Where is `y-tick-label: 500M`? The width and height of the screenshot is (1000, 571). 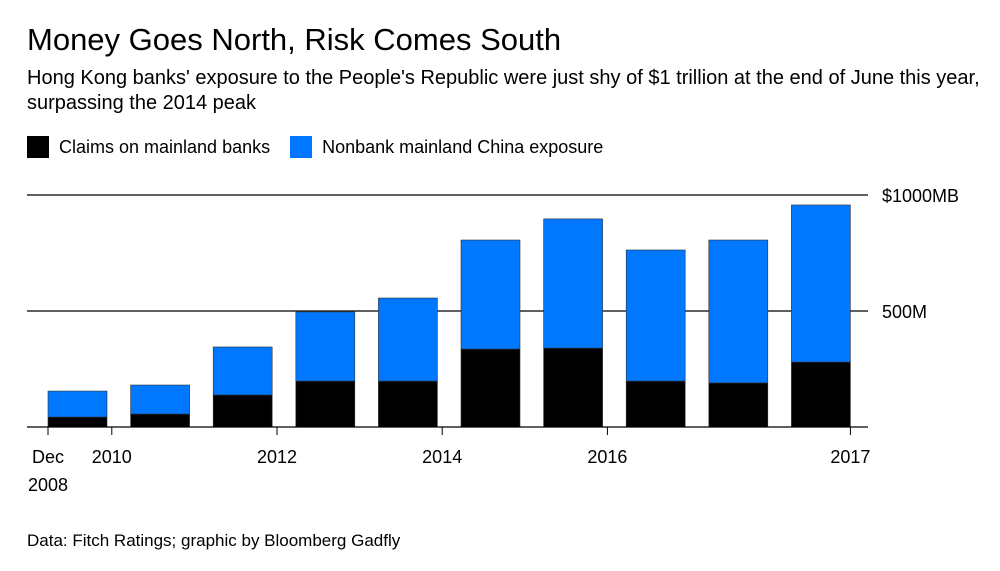
y-tick-label: 500M is located at coordinates (904, 312).